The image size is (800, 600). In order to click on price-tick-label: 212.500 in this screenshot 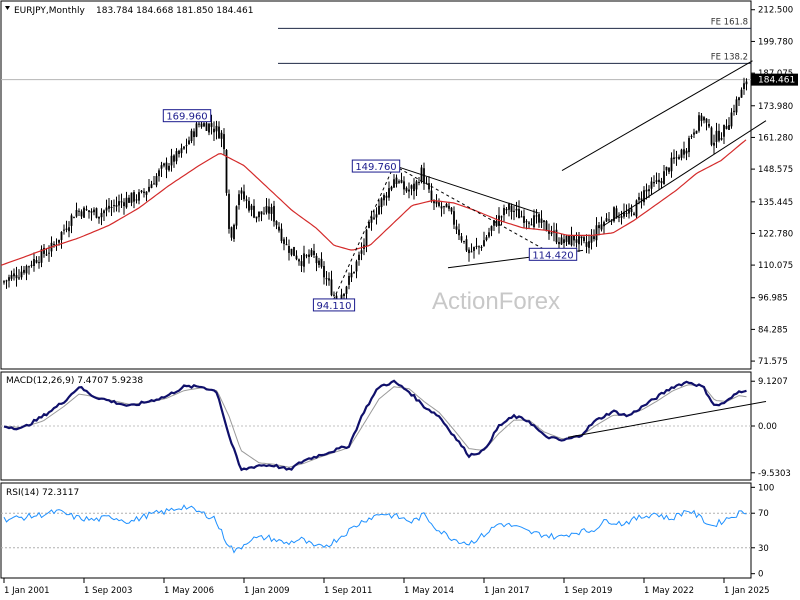, I will do `click(775, 11)`.